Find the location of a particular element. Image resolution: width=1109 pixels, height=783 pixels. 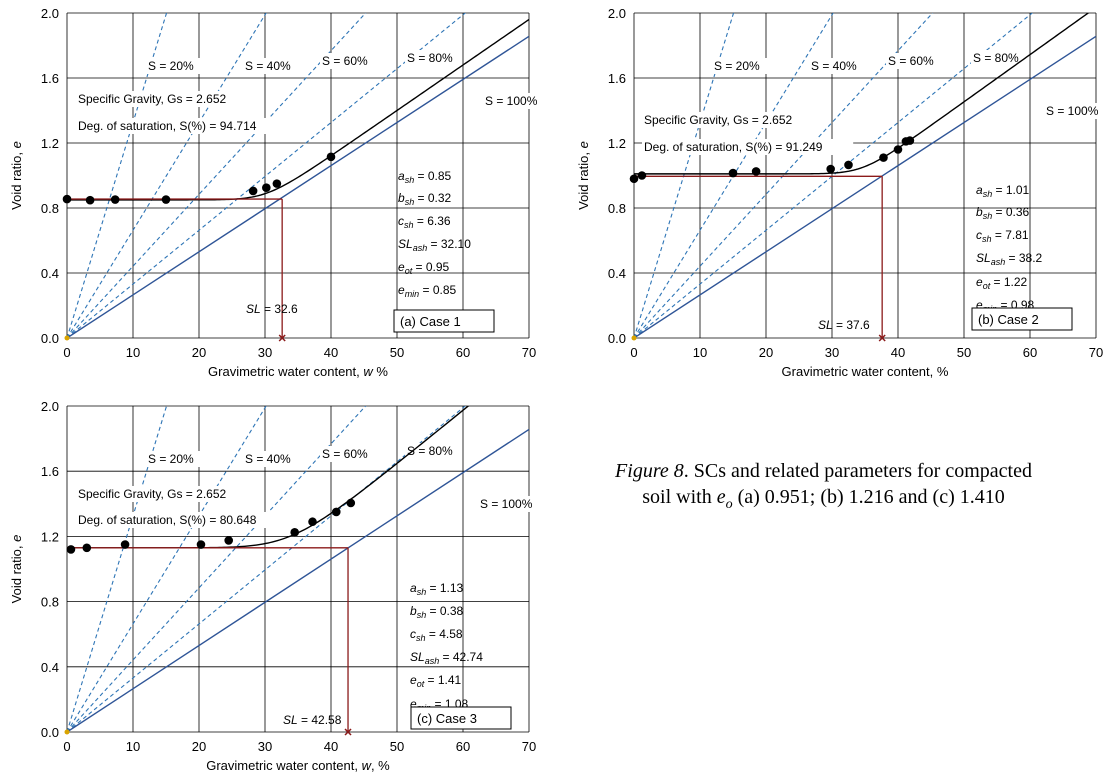

param-label: SLash = 32.10 is located at coordinates (434, 245).